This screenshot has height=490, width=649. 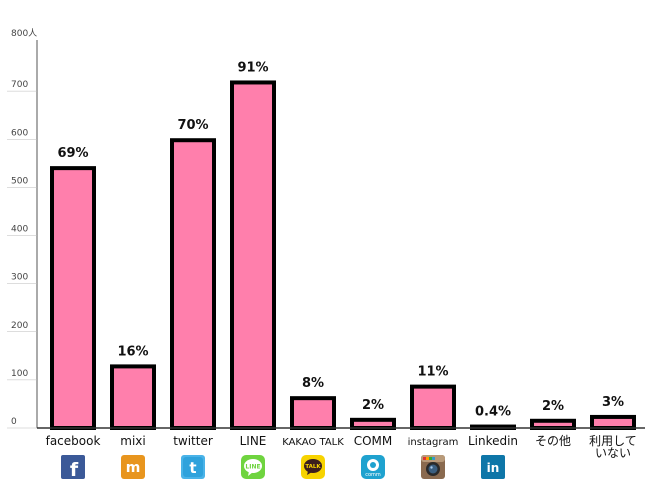 What do you see at coordinates (493, 441) in the screenshot?
I see `x-tick-label: Linkedin` at bounding box center [493, 441].